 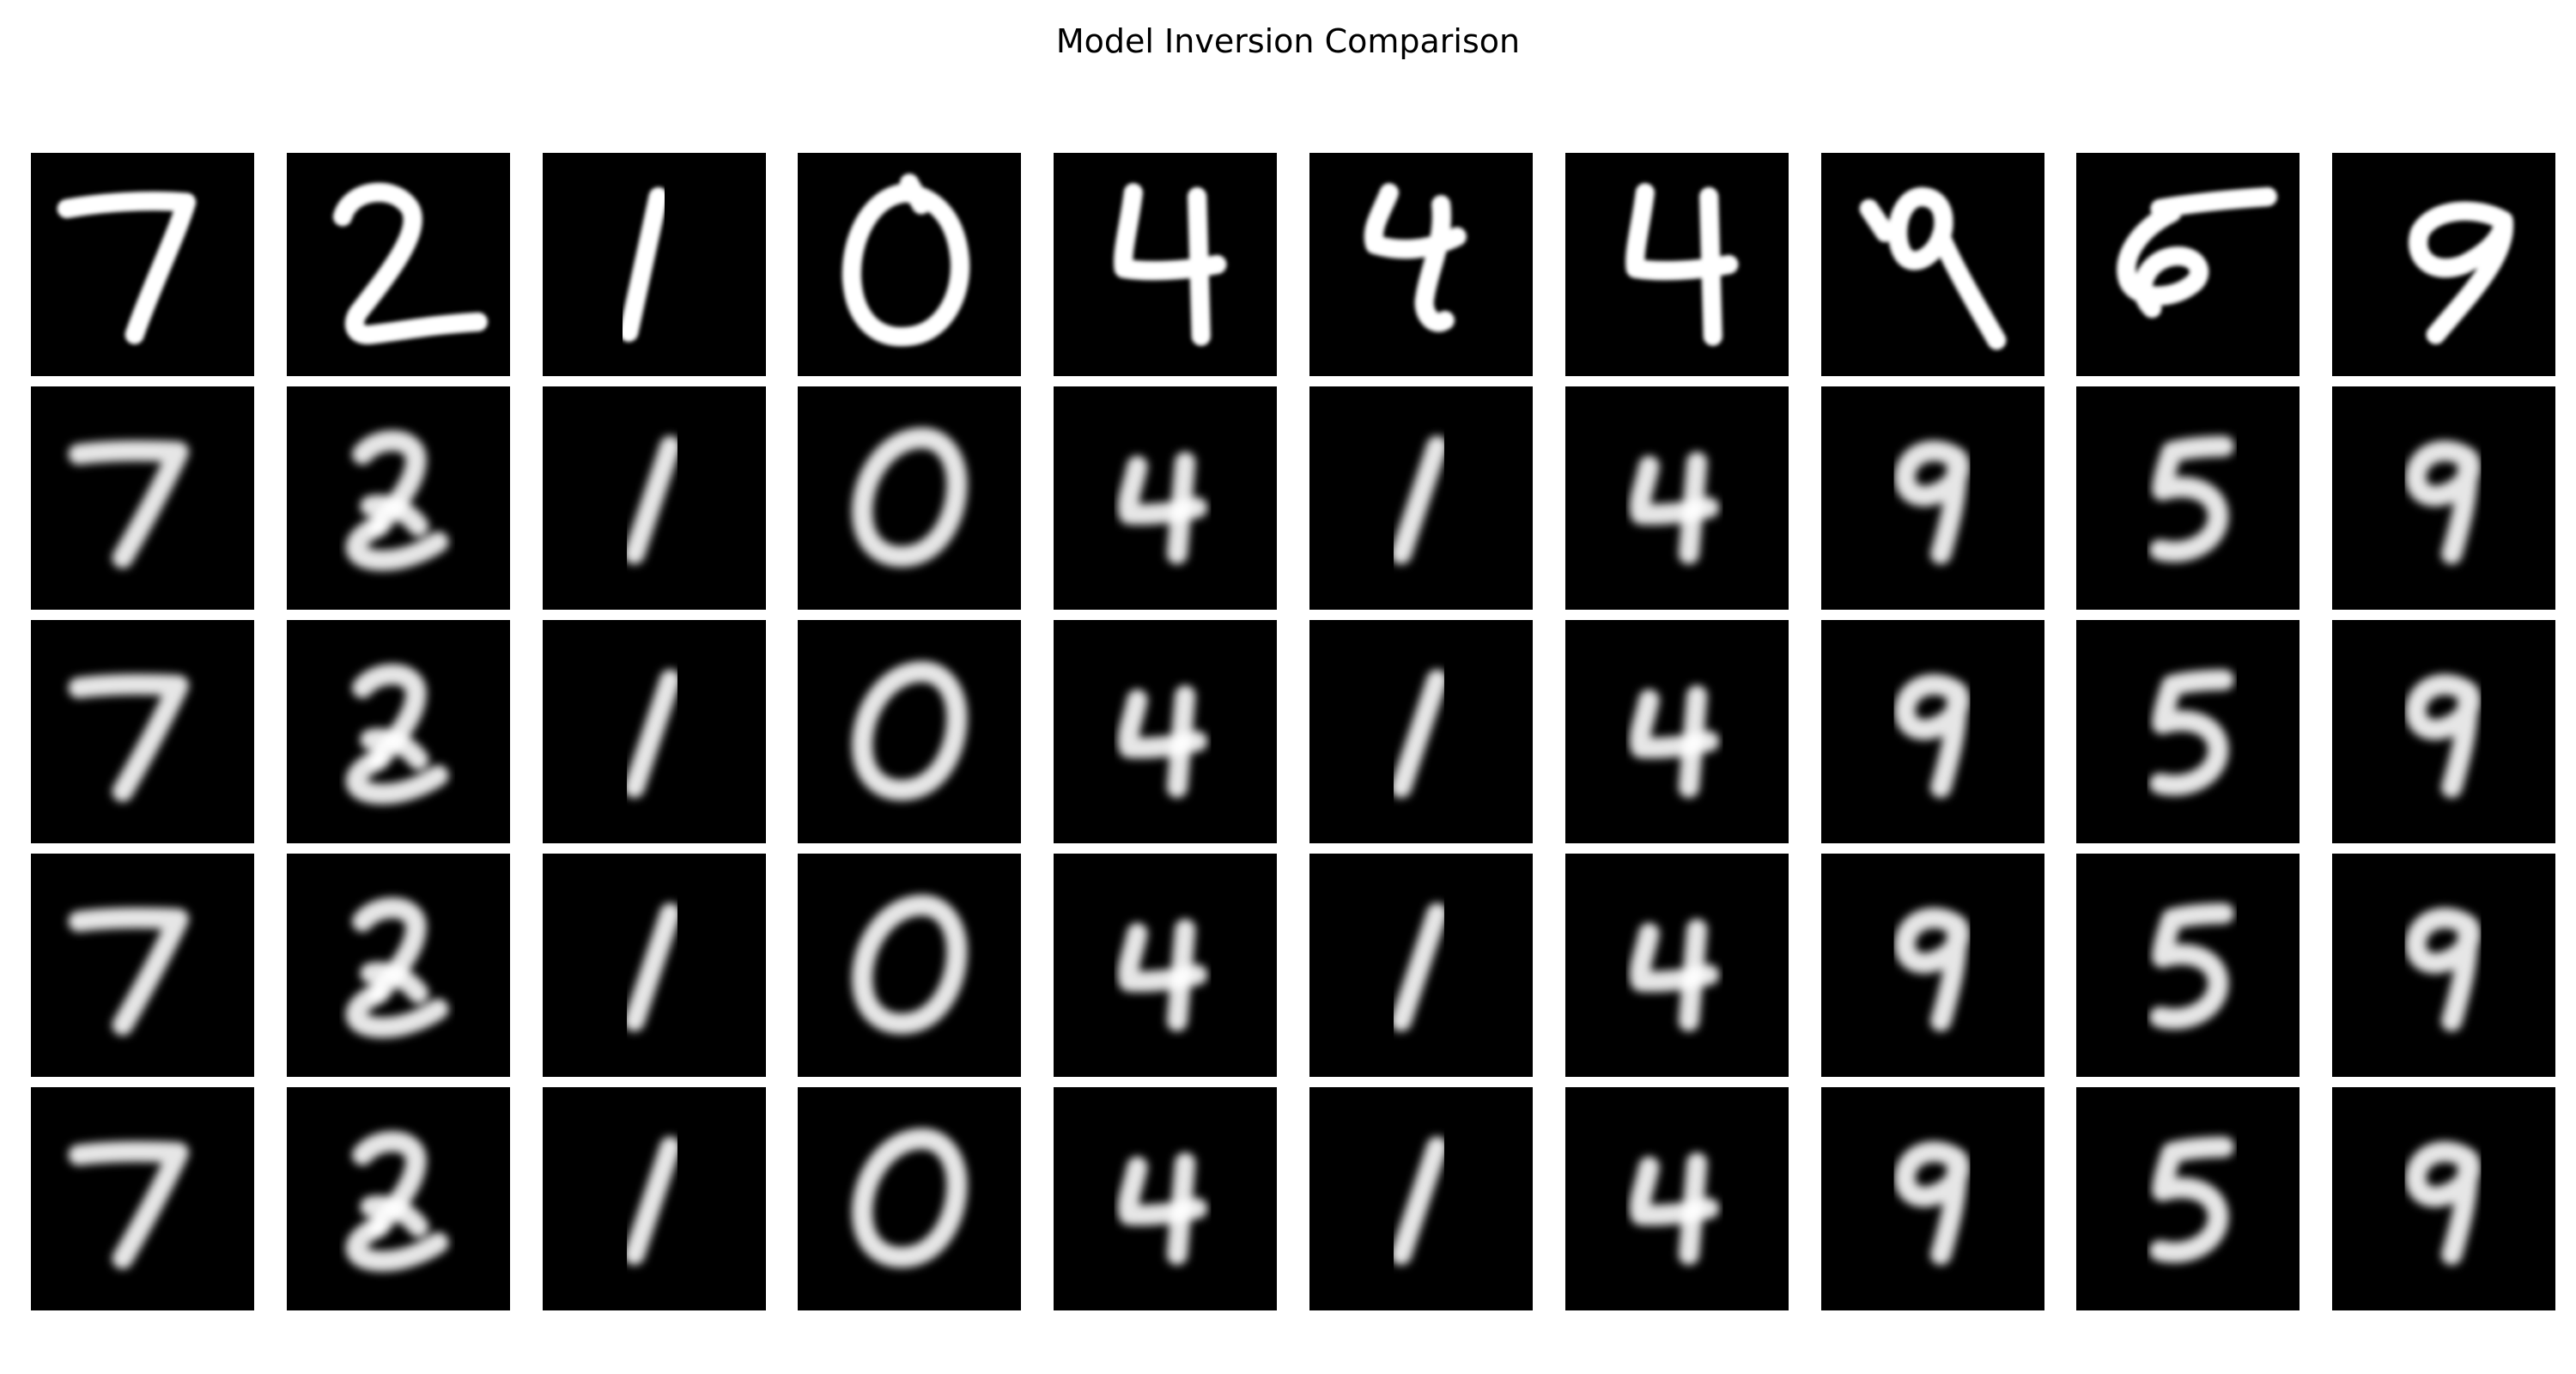 What do you see at coordinates (1288, 41) in the screenshot?
I see `figure-title: Model Inversion Comparison` at bounding box center [1288, 41].